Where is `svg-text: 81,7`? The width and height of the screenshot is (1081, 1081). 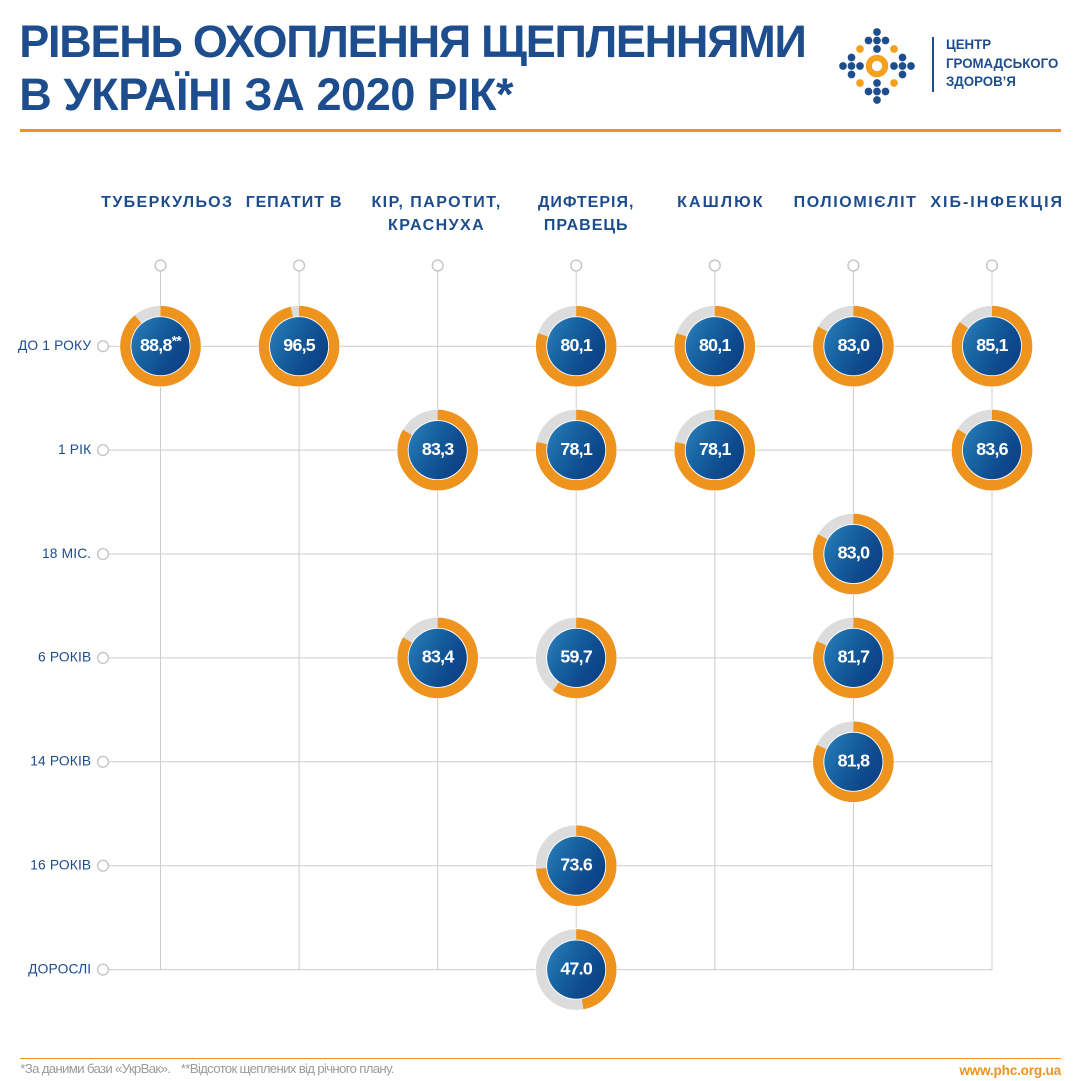 svg-text: 81,7 is located at coordinates (854, 657).